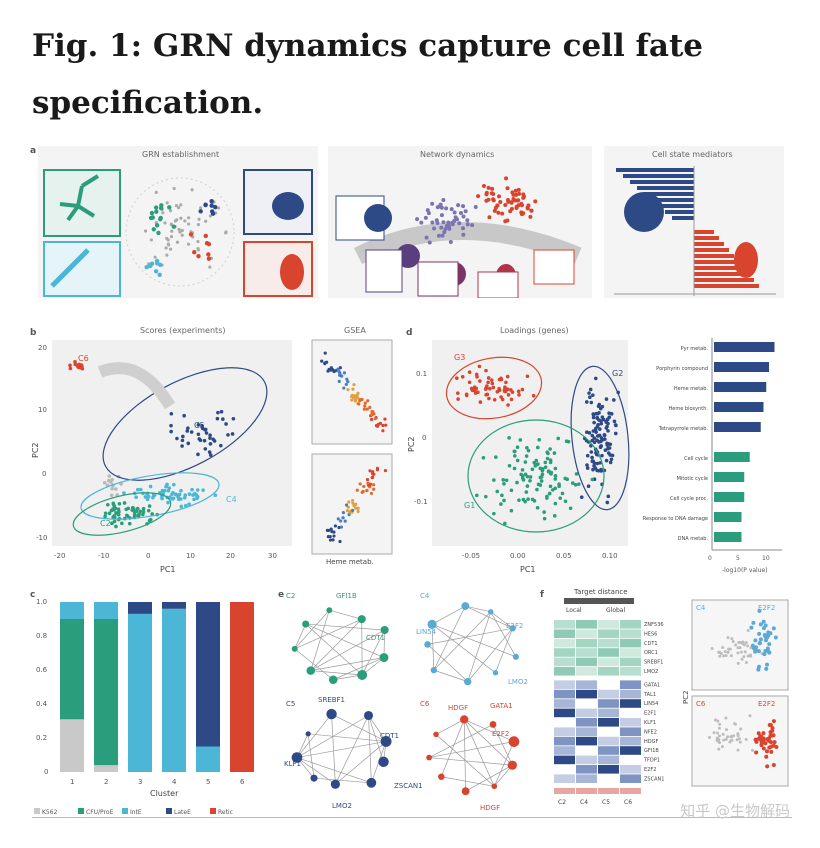  What do you see at coordinates (375, 638) in the screenshot?
I see `net-cdt1-label: CDT1` at bounding box center [375, 638].